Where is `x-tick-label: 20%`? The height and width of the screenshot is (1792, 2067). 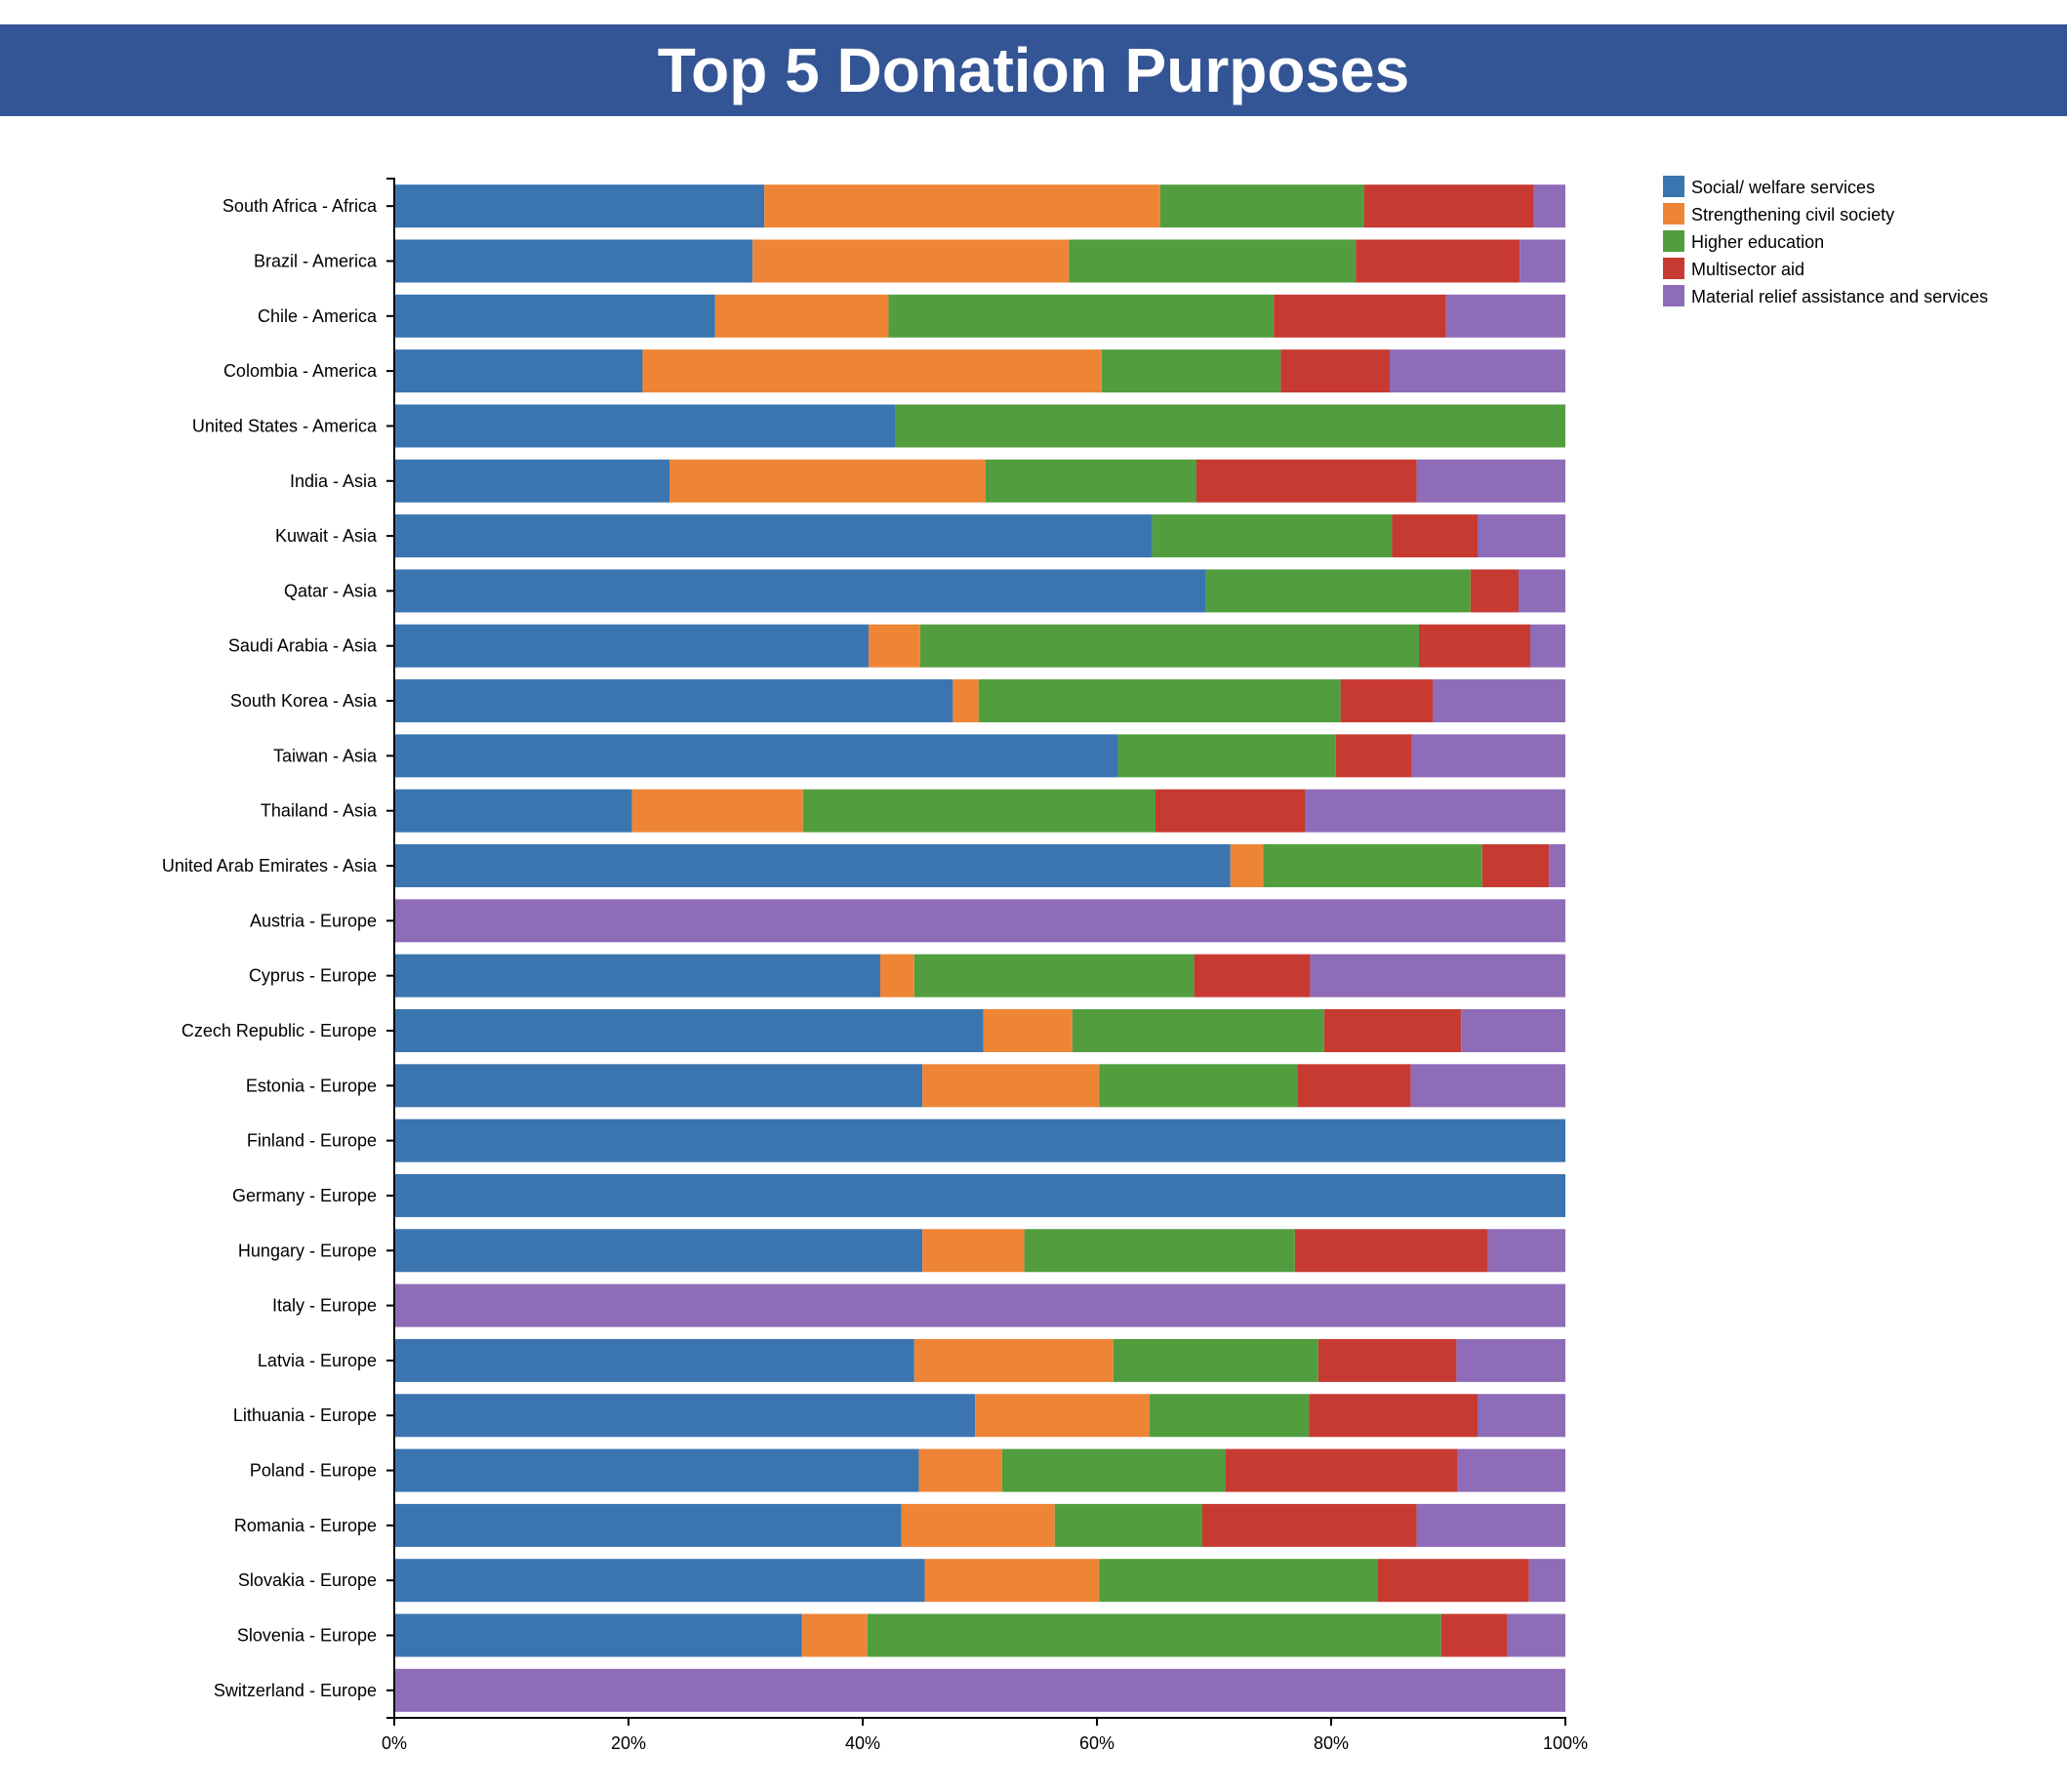
x-tick-label: 20% is located at coordinates (628, 1743).